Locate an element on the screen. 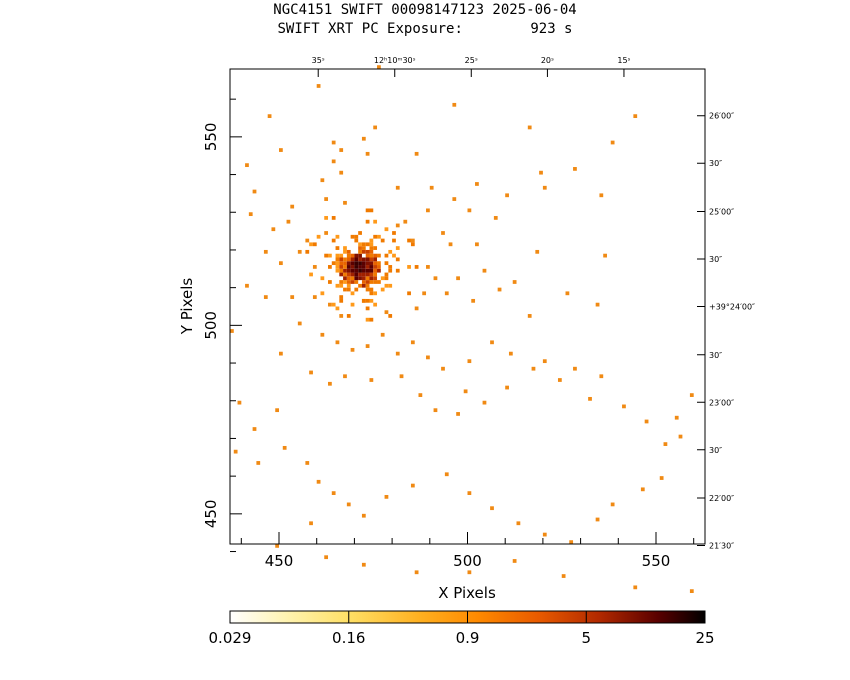  ra-tick-label: 15ˢ is located at coordinates (623, 60).